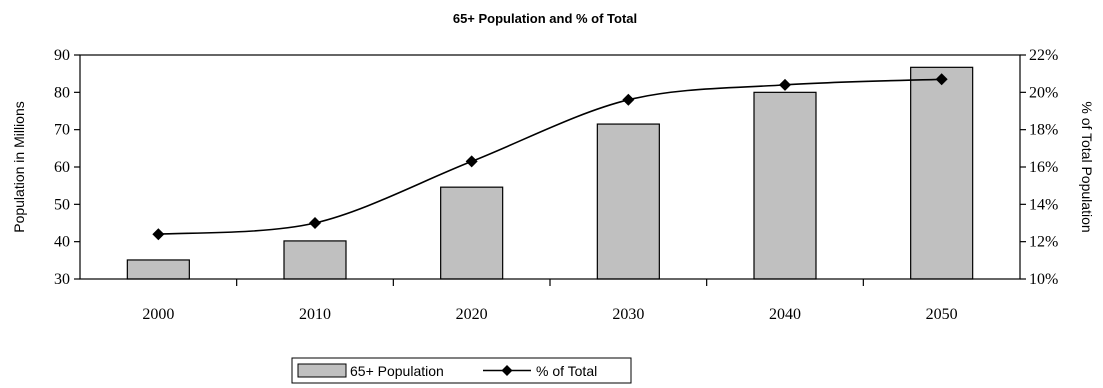  I want to click on x-tick-label-2050: 2050, so click(942, 314).